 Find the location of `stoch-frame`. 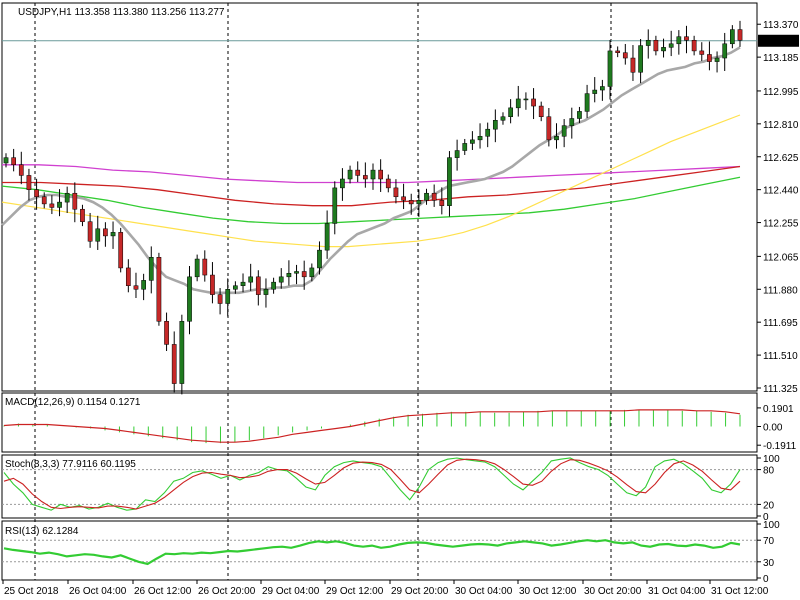

stoch-frame is located at coordinates (379, 486).